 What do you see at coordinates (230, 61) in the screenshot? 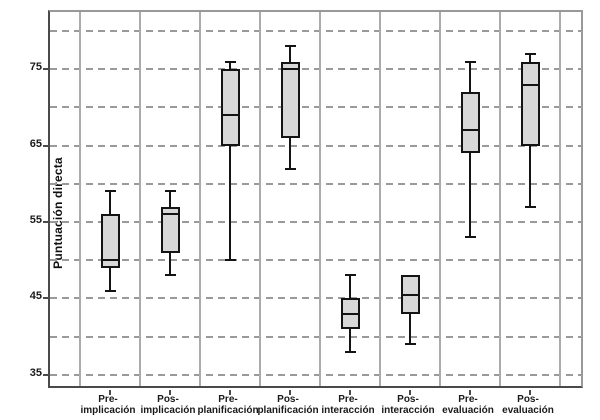
I see `whisker-cap-upper-pre-planificacion` at bounding box center [230, 61].